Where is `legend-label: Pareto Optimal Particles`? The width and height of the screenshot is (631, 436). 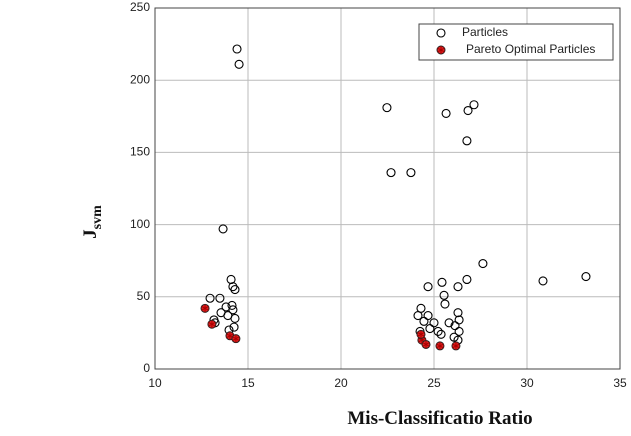 legend-label: Pareto Optimal Particles is located at coordinates (530, 49).